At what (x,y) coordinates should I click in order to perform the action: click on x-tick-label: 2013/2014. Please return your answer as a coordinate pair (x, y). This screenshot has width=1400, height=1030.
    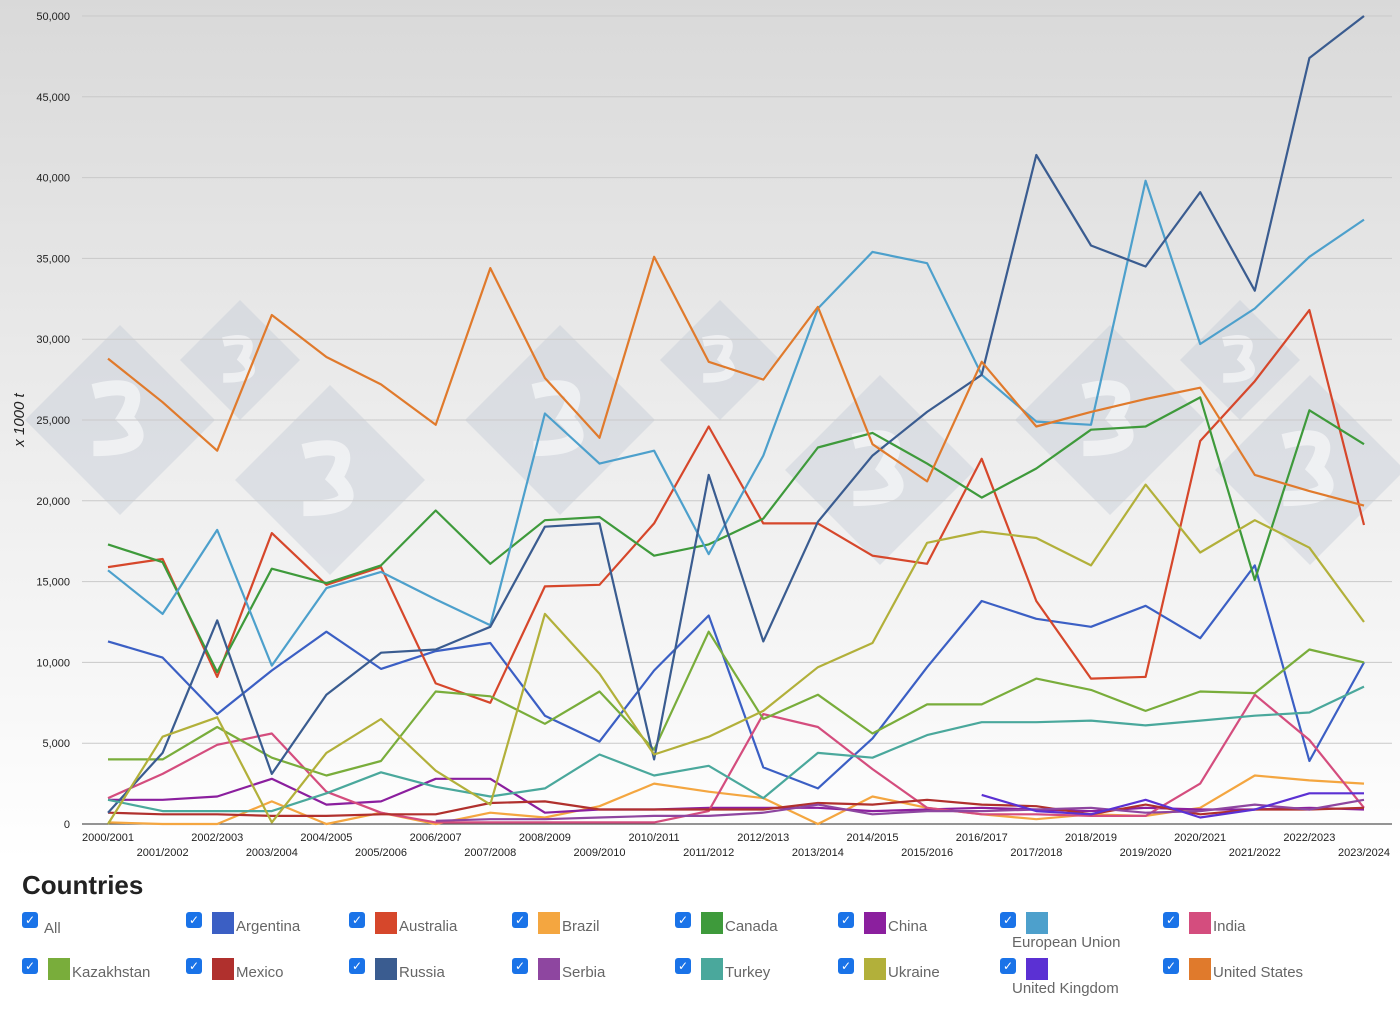
    Looking at the image, I should click on (818, 853).